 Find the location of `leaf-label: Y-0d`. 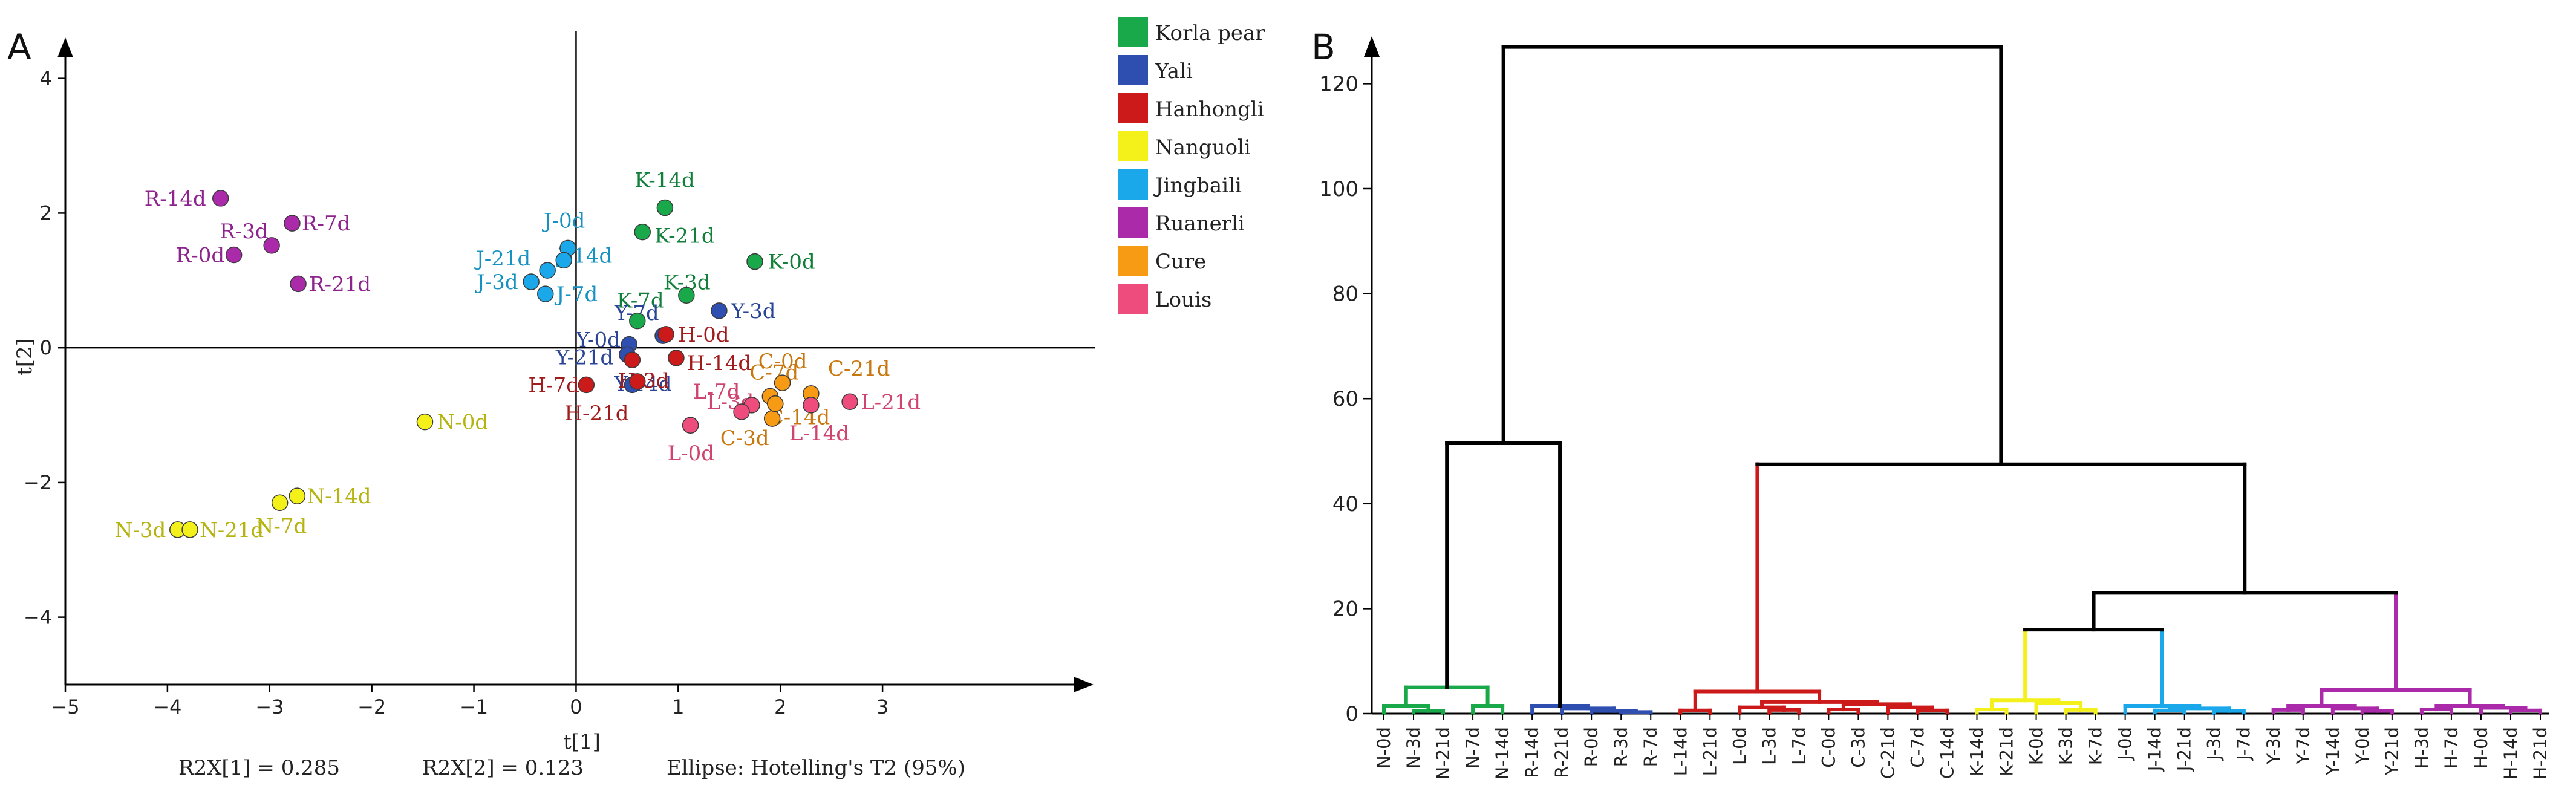

leaf-label: Y-0d is located at coordinates (2362, 746).